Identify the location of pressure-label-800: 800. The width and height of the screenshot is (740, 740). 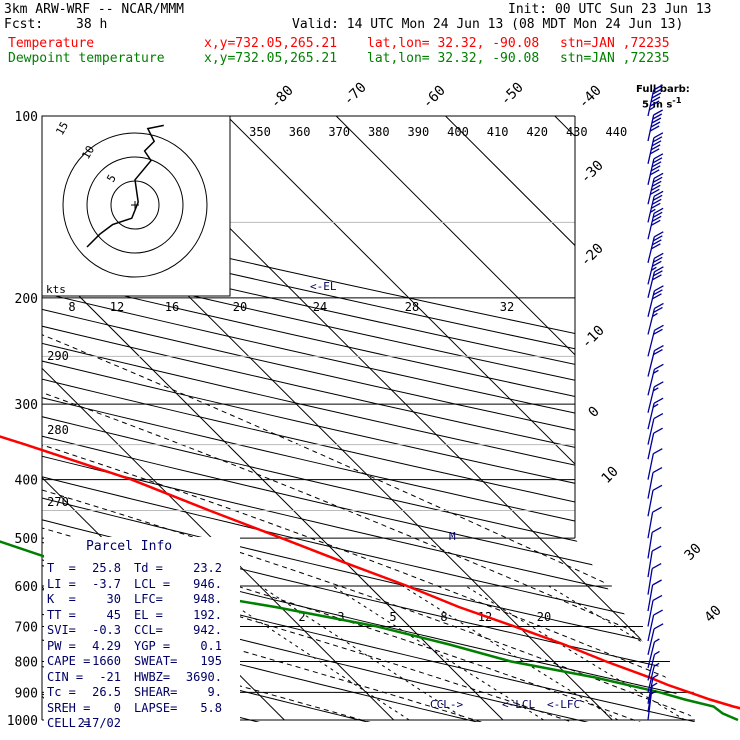
(26, 662).